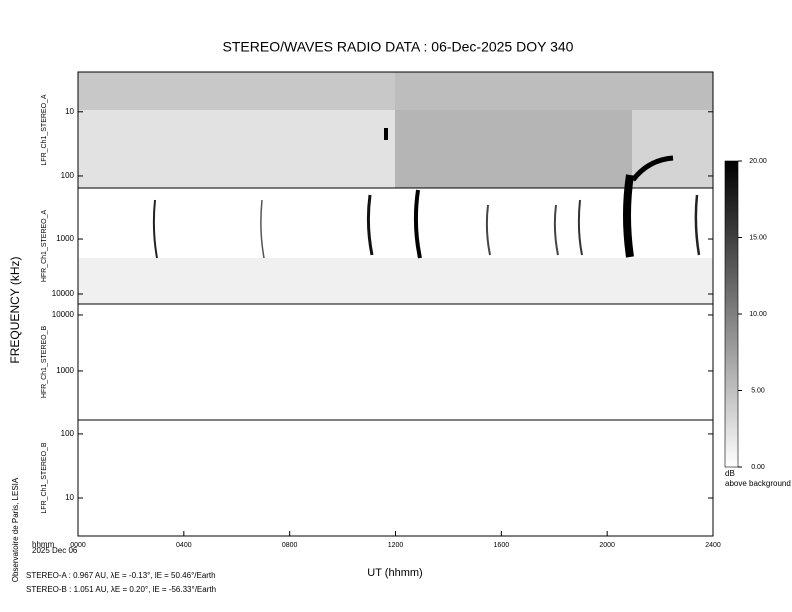  I want to click on x-tick-label: 1200, so click(396, 545).